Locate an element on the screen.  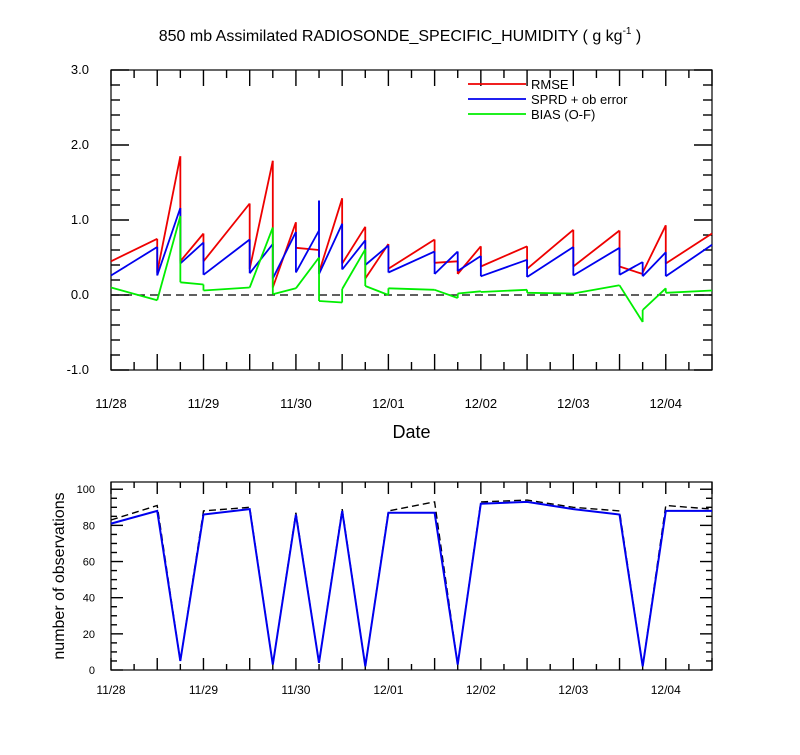
series-bias is located at coordinates (411, 269).